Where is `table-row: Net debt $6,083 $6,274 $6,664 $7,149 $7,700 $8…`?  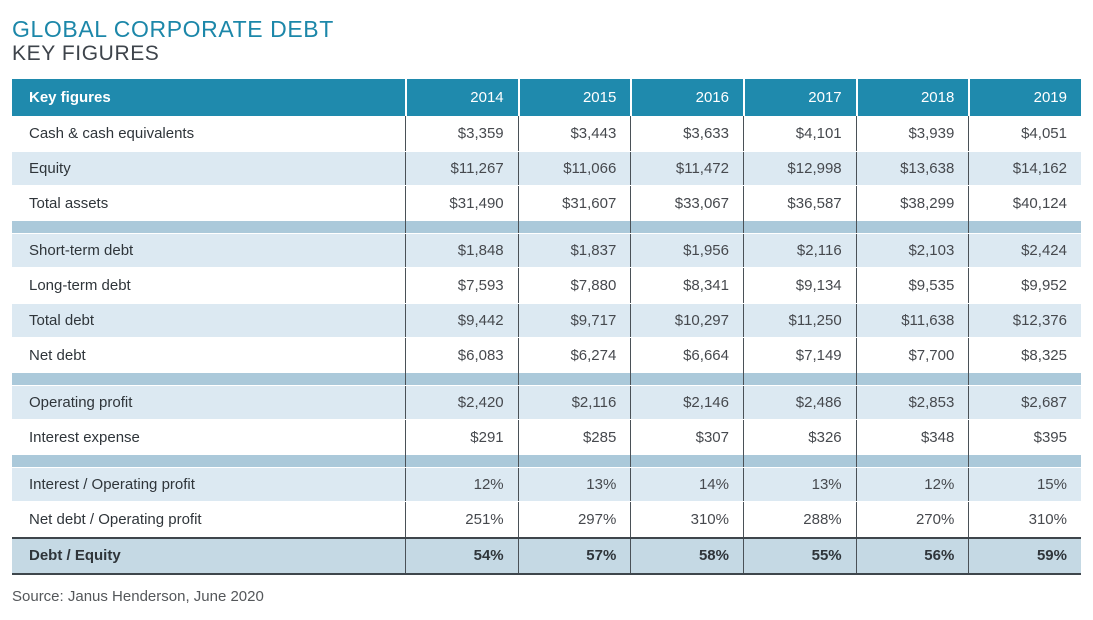 table-row: Net debt $6,083 $6,274 $6,664 $7,149 $7,700 $8… is located at coordinates (546, 355).